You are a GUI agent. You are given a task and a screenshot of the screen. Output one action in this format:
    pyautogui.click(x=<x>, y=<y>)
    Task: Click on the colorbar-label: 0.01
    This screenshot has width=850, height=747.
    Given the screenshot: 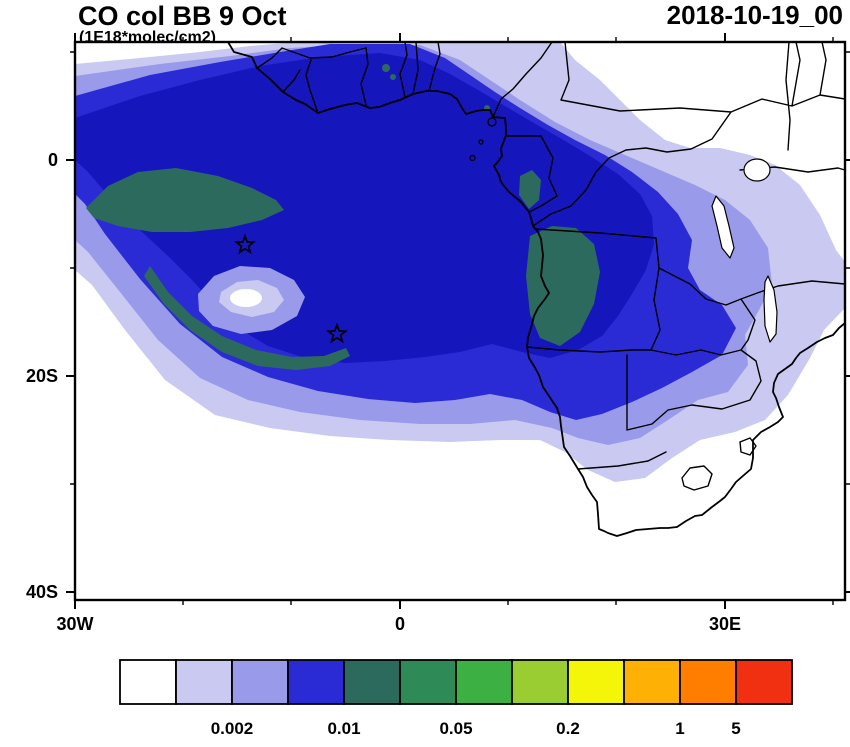 What is the action you would take?
    pyautogui.click(x=343, y=728)
    